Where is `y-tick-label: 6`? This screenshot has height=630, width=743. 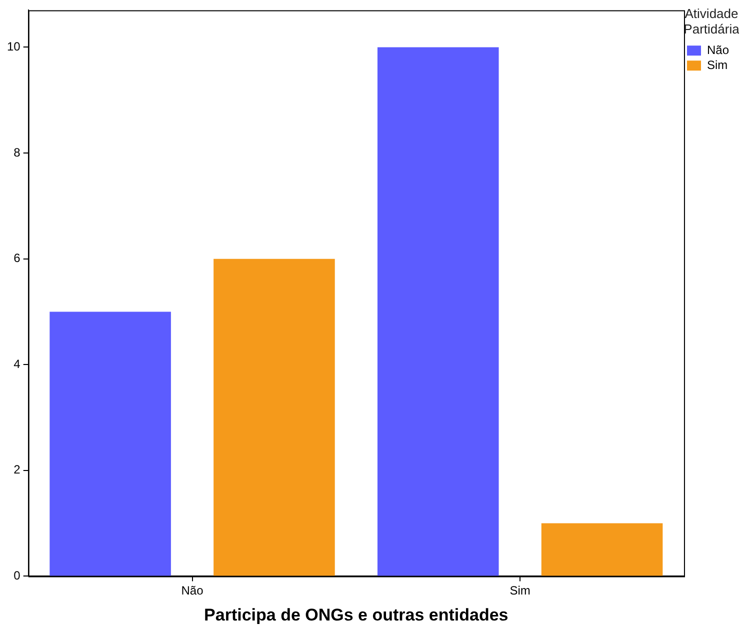
y-tick-label: 6 is located at coordinates (17, 258).